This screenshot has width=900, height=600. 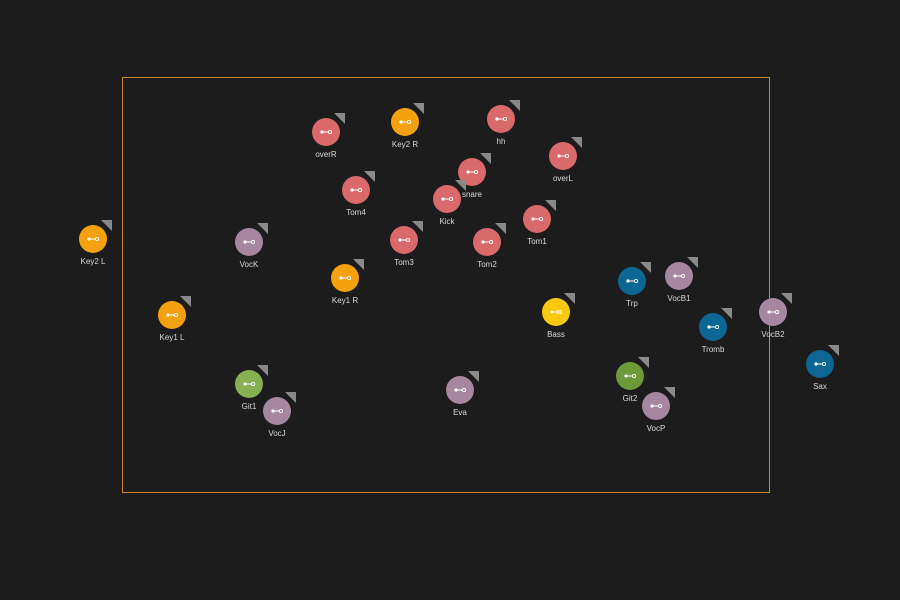 What do you see at coordinates (460, 412) in the screenshot?
I see `channel-label: Eva` at bounding box center [460, 412].